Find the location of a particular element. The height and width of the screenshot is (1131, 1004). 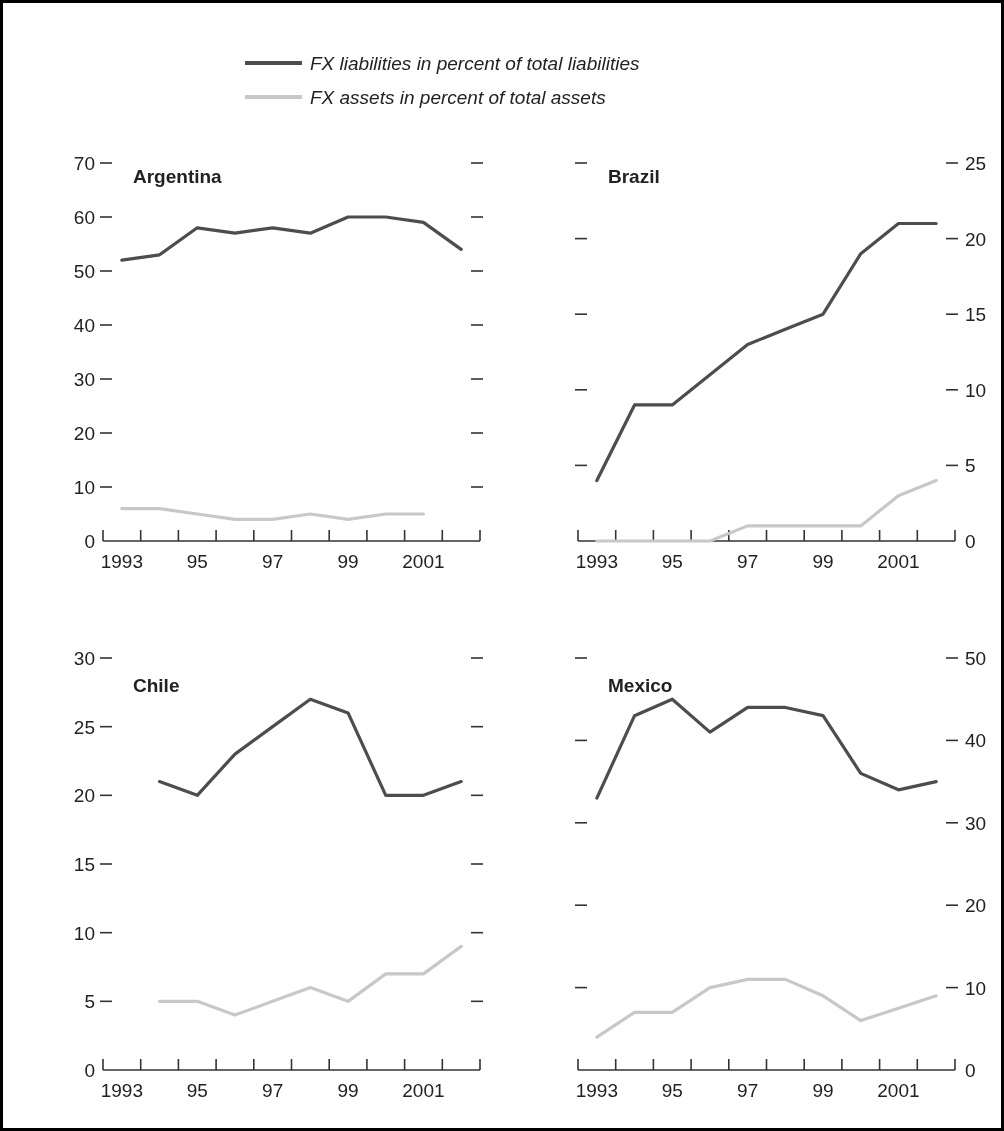

y-tick-label: 15 is located at coordinates (84, 864).